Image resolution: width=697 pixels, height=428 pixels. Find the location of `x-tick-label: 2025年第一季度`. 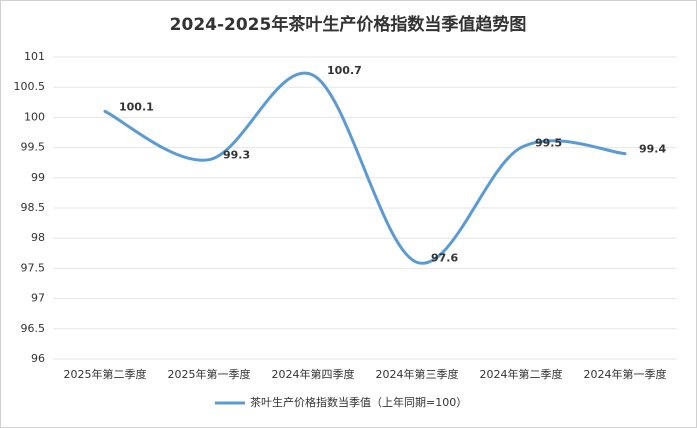

x-tick-label: 2025年第一季度 is located at coordinates (209, 374).